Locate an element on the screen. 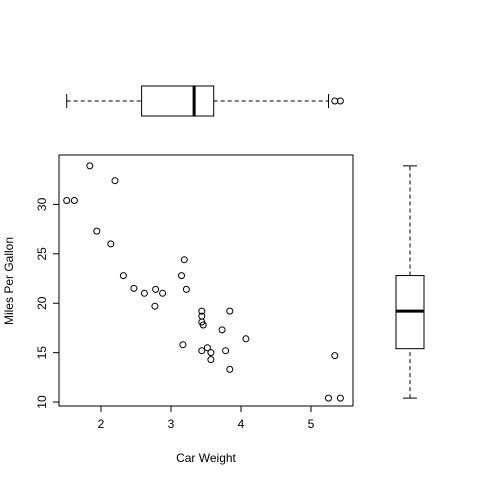 This screenshot has width=480, height=480. mpg-boxplot is located at coordinates (410, 282).